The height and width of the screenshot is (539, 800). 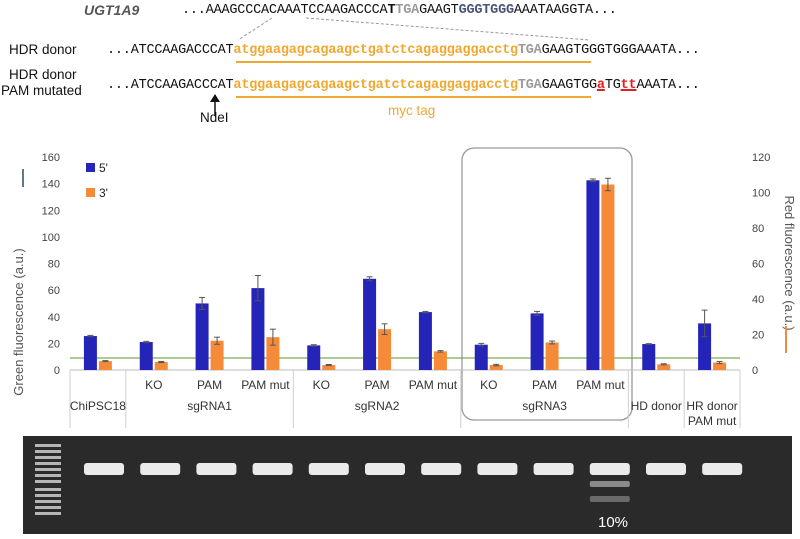 I want to click on connector-right, so click(x=448, y=29).